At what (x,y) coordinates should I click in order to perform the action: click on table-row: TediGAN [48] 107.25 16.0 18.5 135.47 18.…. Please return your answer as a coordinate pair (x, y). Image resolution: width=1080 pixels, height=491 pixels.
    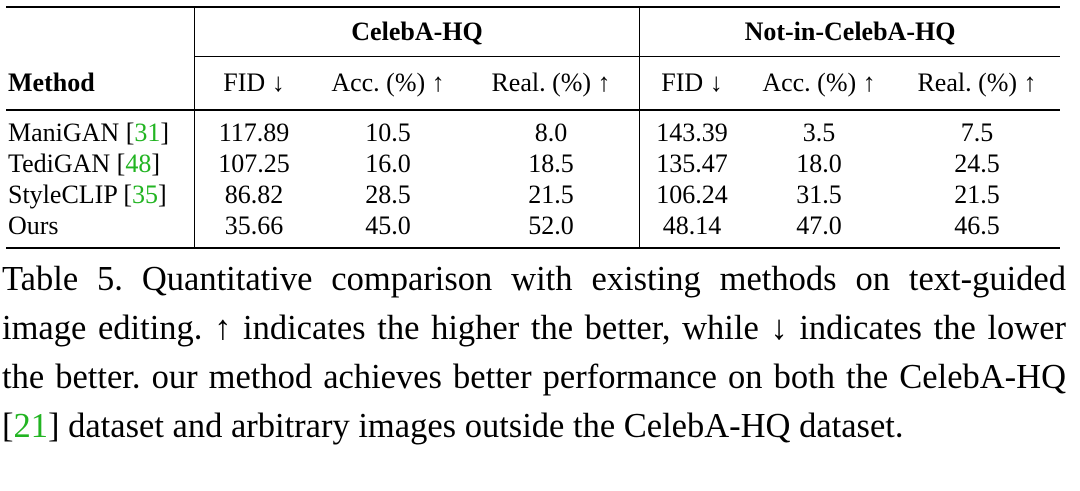
    Looking at the image, I should click on (533, 163).